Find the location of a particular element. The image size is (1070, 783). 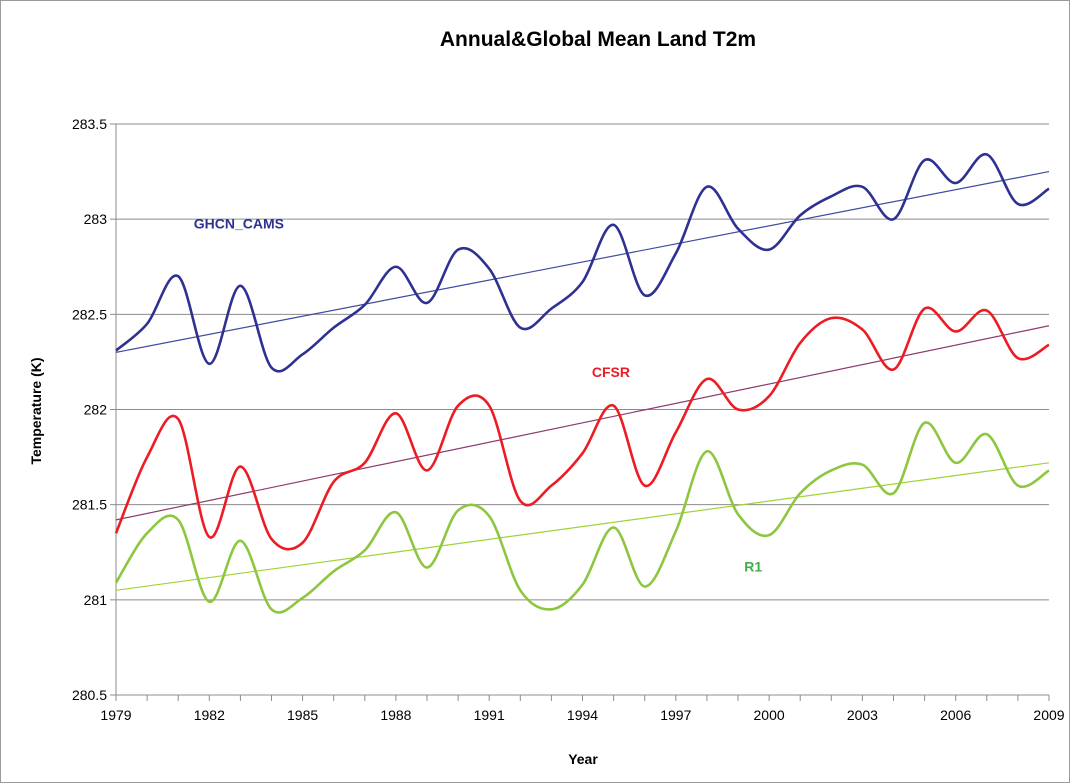

x-tick-label: 1997 is located at coordinates (675, 715).